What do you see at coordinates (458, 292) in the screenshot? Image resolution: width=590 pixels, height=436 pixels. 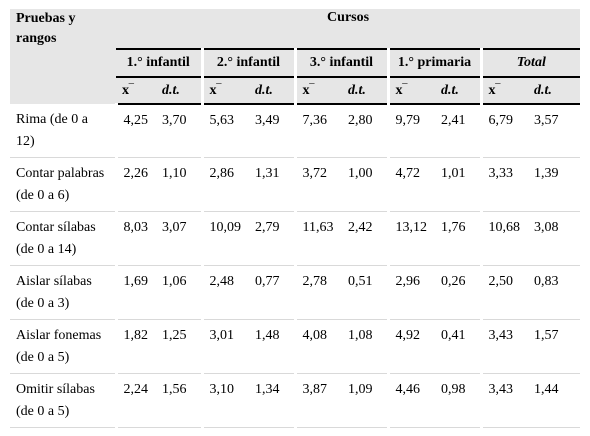 I see `sd-cell: 0,26` at bounding box center [458, 292].